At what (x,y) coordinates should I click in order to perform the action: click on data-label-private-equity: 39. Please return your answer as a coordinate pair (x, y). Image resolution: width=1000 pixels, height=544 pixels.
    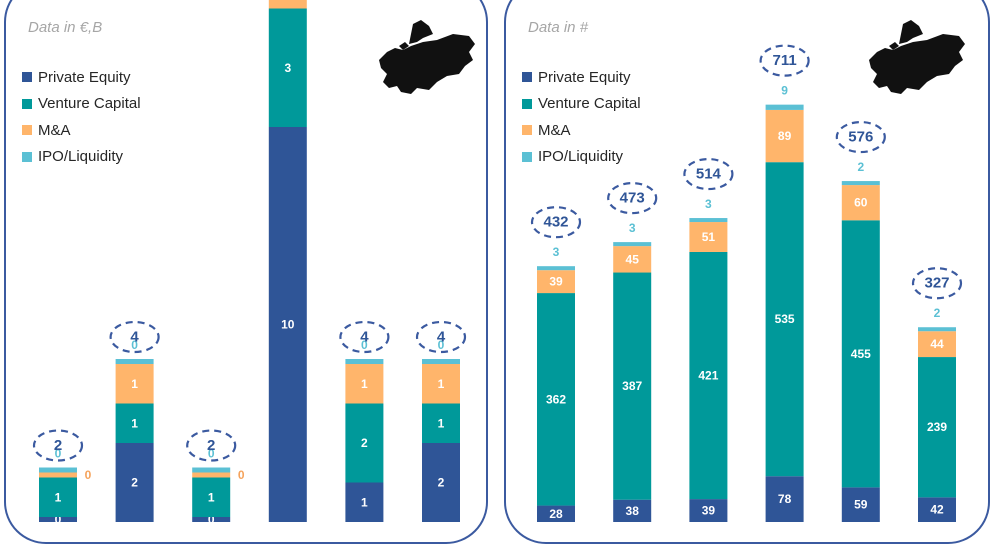
    Looking at the image, I should click on (709, 511).